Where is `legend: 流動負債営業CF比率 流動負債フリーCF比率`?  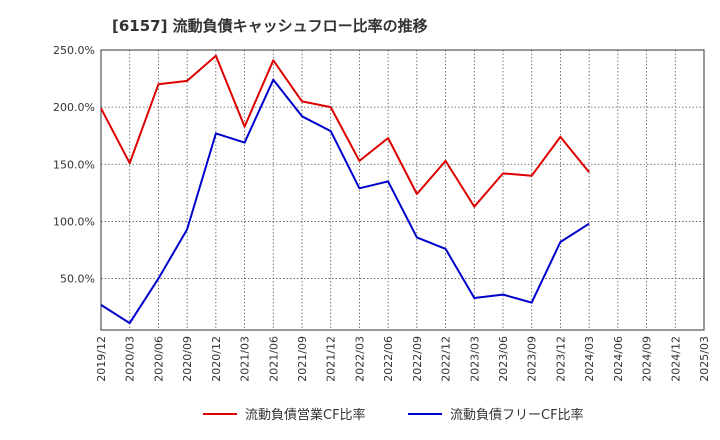
legend: 流動負債営業CF比率 流動負債フリーCF比率 is located at coordinates (393, 415).